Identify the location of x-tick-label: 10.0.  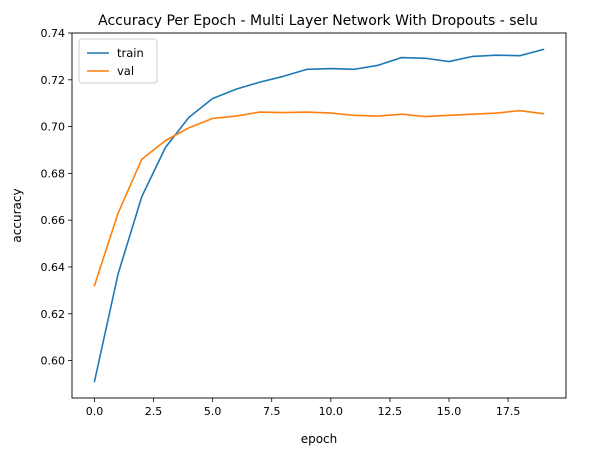
(331, 411).